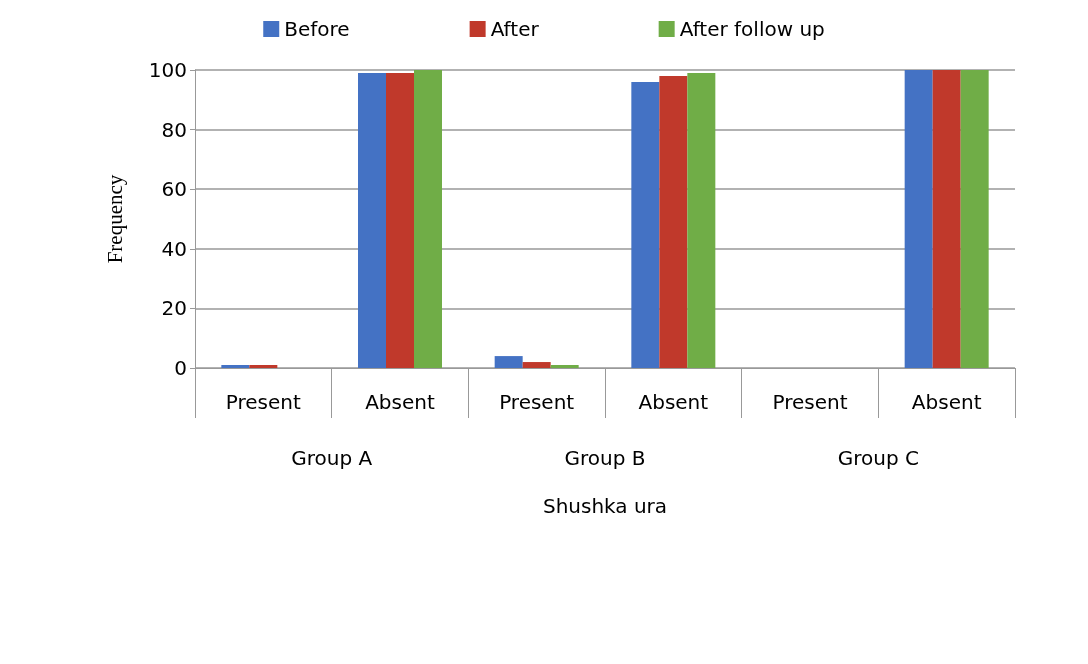  Describe the element at coordinates (174, 129) in the screenshot. I see `y-tick-label: 80` at that location.